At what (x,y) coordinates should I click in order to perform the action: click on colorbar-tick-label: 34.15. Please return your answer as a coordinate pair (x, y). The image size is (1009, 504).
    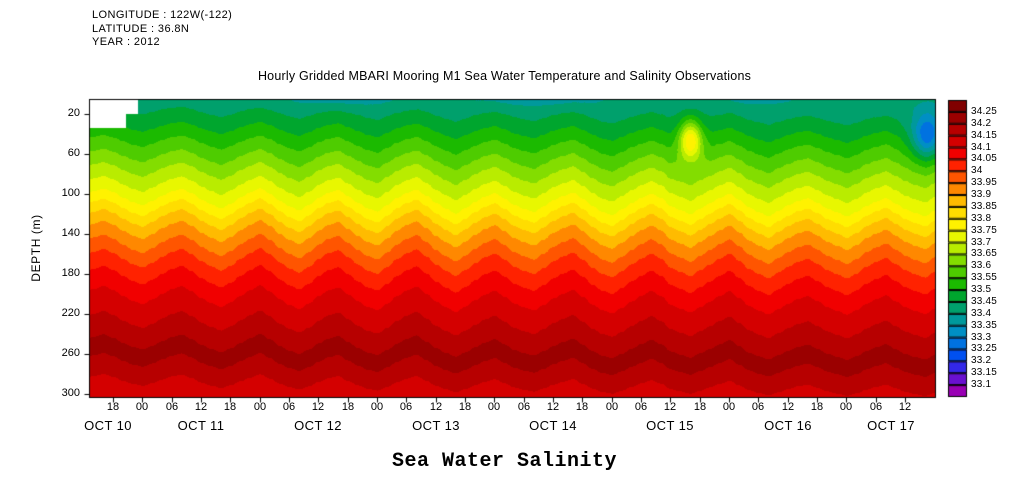
    Looking at the image, I should click on (984, 135).